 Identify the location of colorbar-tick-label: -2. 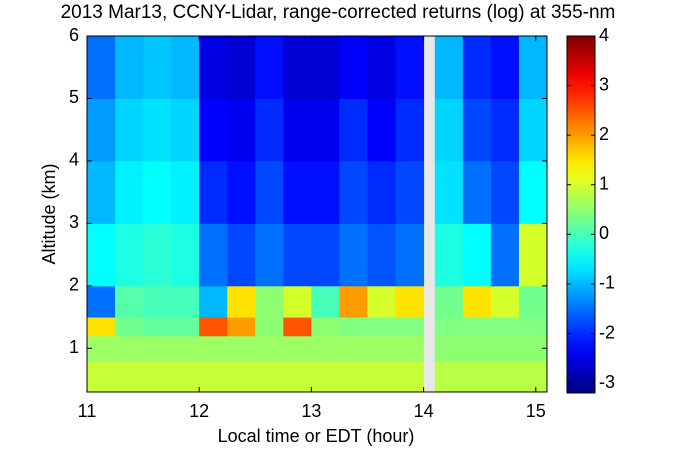
(607, 332).